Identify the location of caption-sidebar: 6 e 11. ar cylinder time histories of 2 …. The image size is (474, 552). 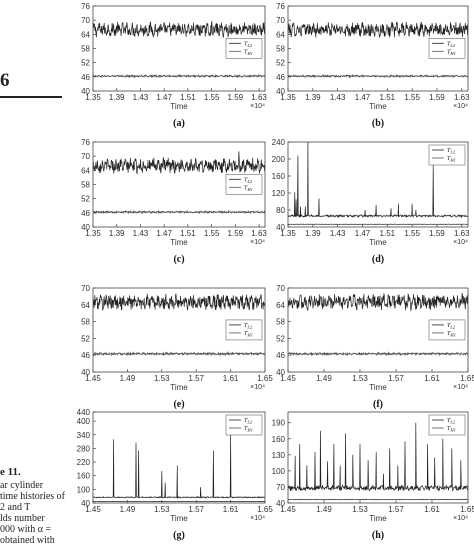
(35, 276).